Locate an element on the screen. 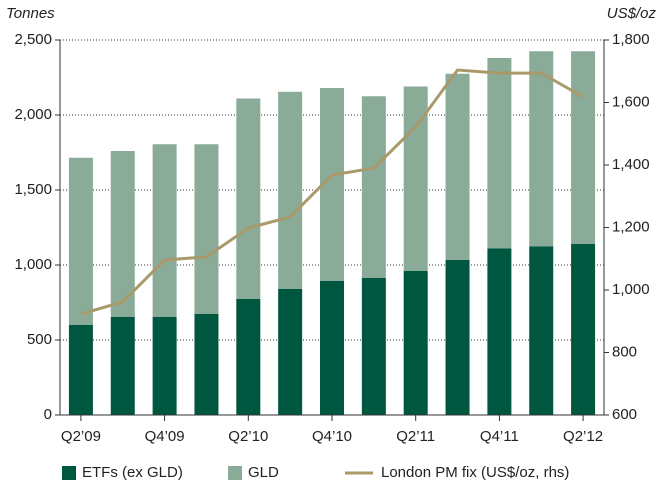  x-tick-label: Q2’10 is located at coordinates (248, 436).